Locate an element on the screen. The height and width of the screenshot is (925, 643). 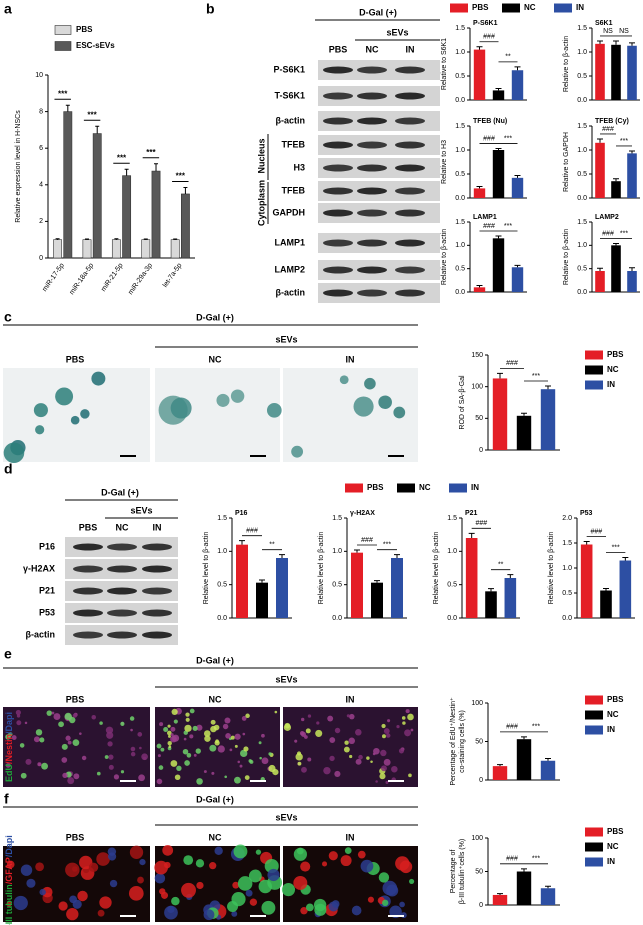
stain-part: /Dapi is located at coordinates (9, 723).